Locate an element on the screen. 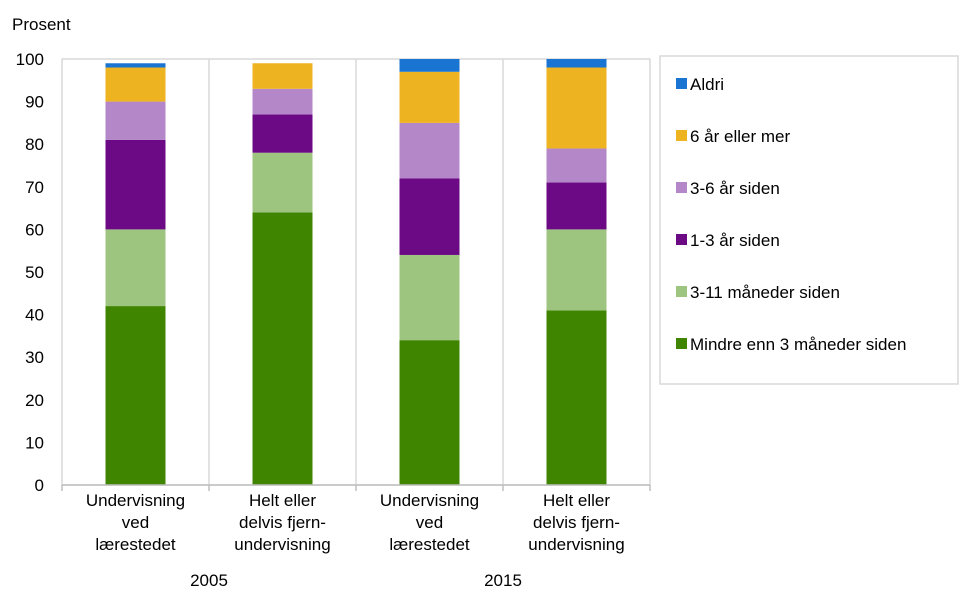 The height and width of the screenshot is (595, 960). legend-label: Mindre enn 3 måneder siden is located at coordinates (798, 344).